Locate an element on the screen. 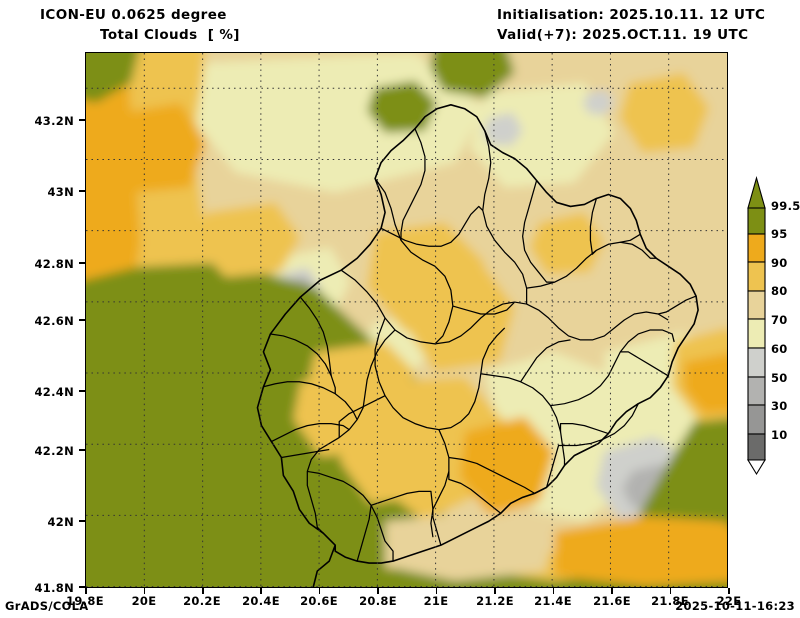  generated-stamp: 2025-10-11-16:23 is located at coordinates (735, 606).